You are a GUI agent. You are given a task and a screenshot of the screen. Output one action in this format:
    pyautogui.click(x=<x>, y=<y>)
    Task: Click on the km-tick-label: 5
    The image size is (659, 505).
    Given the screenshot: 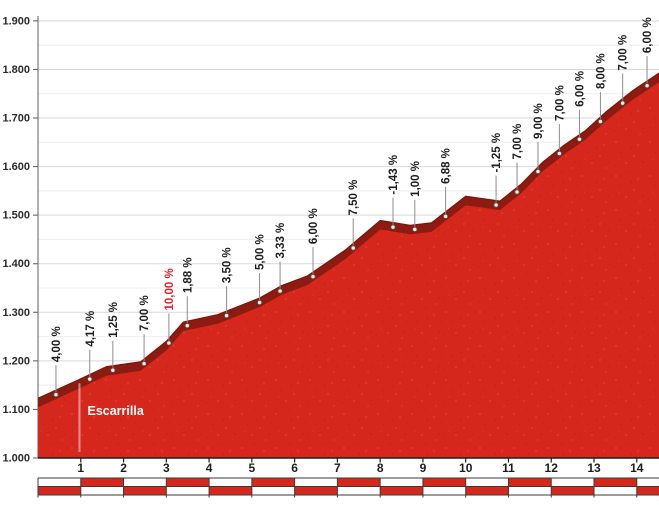 What is the action you would take?
    pyautogui.click(x=252, y=468)
    